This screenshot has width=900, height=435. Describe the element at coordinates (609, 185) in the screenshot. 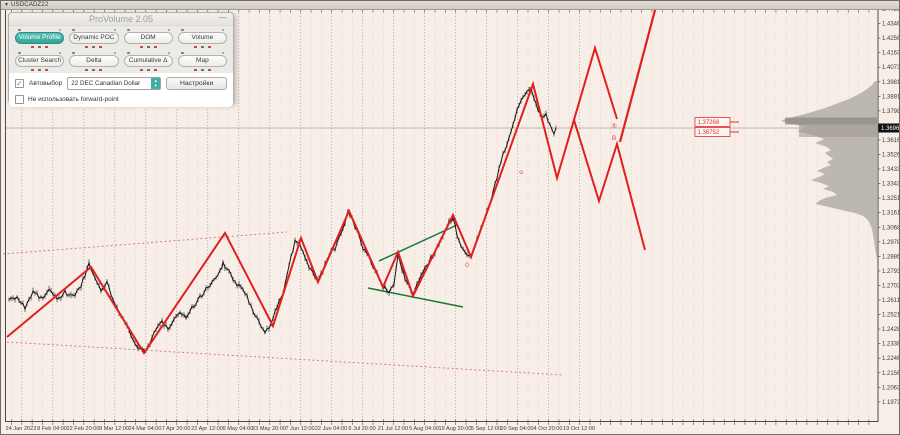

I see `zigzag-alternate-branch` at that location.